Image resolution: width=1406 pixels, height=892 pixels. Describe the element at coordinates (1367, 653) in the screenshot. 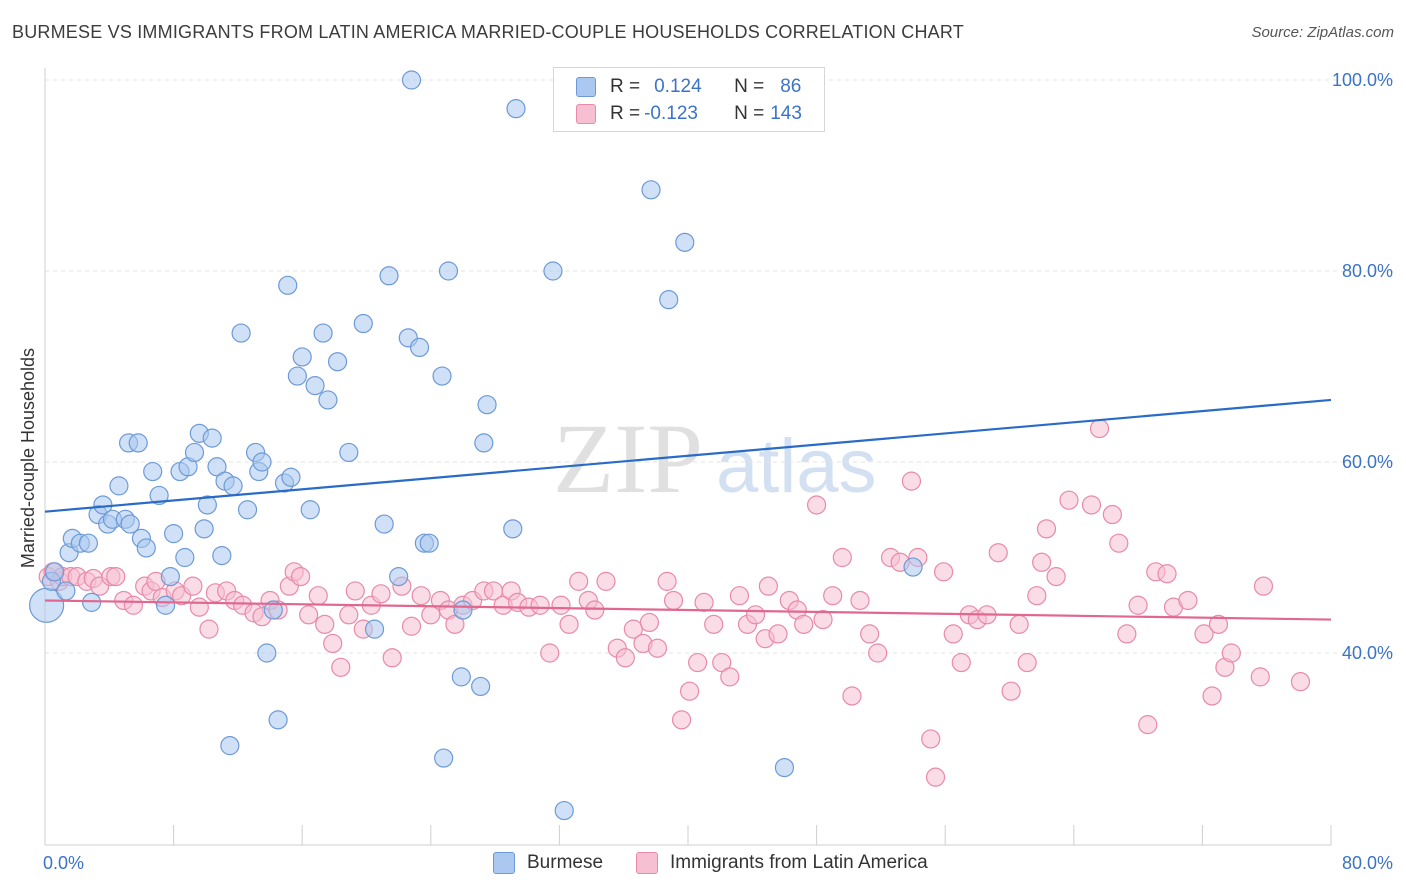

I see `y-tick-label: 40.0%` at that location.